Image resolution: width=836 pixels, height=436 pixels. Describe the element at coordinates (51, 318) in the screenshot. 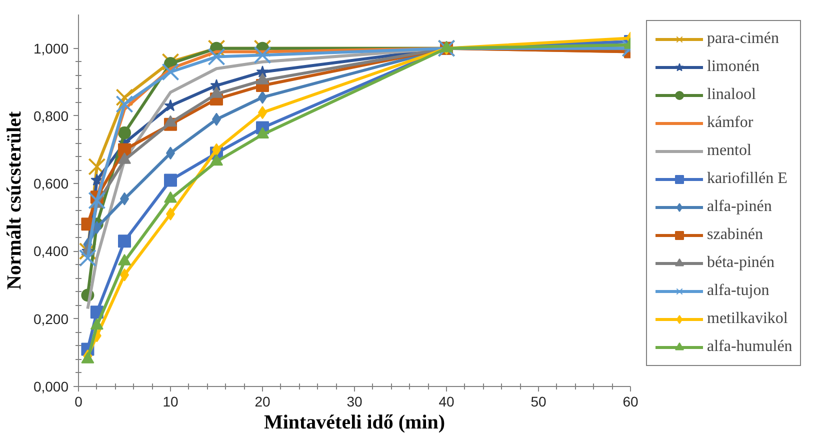

I see `y-tick-label: 0,200` at that location.